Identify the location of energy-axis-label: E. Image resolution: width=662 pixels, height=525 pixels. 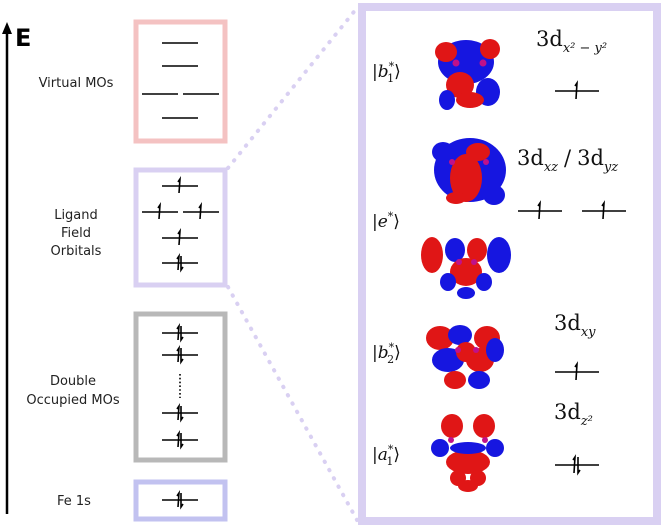
(23, 38).